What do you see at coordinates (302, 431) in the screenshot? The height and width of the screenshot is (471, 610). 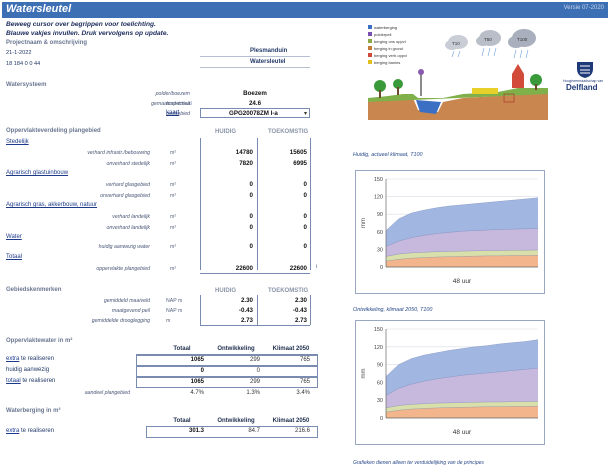 I see `waterberging-value: 216.6` at bounding box center [302, 431].